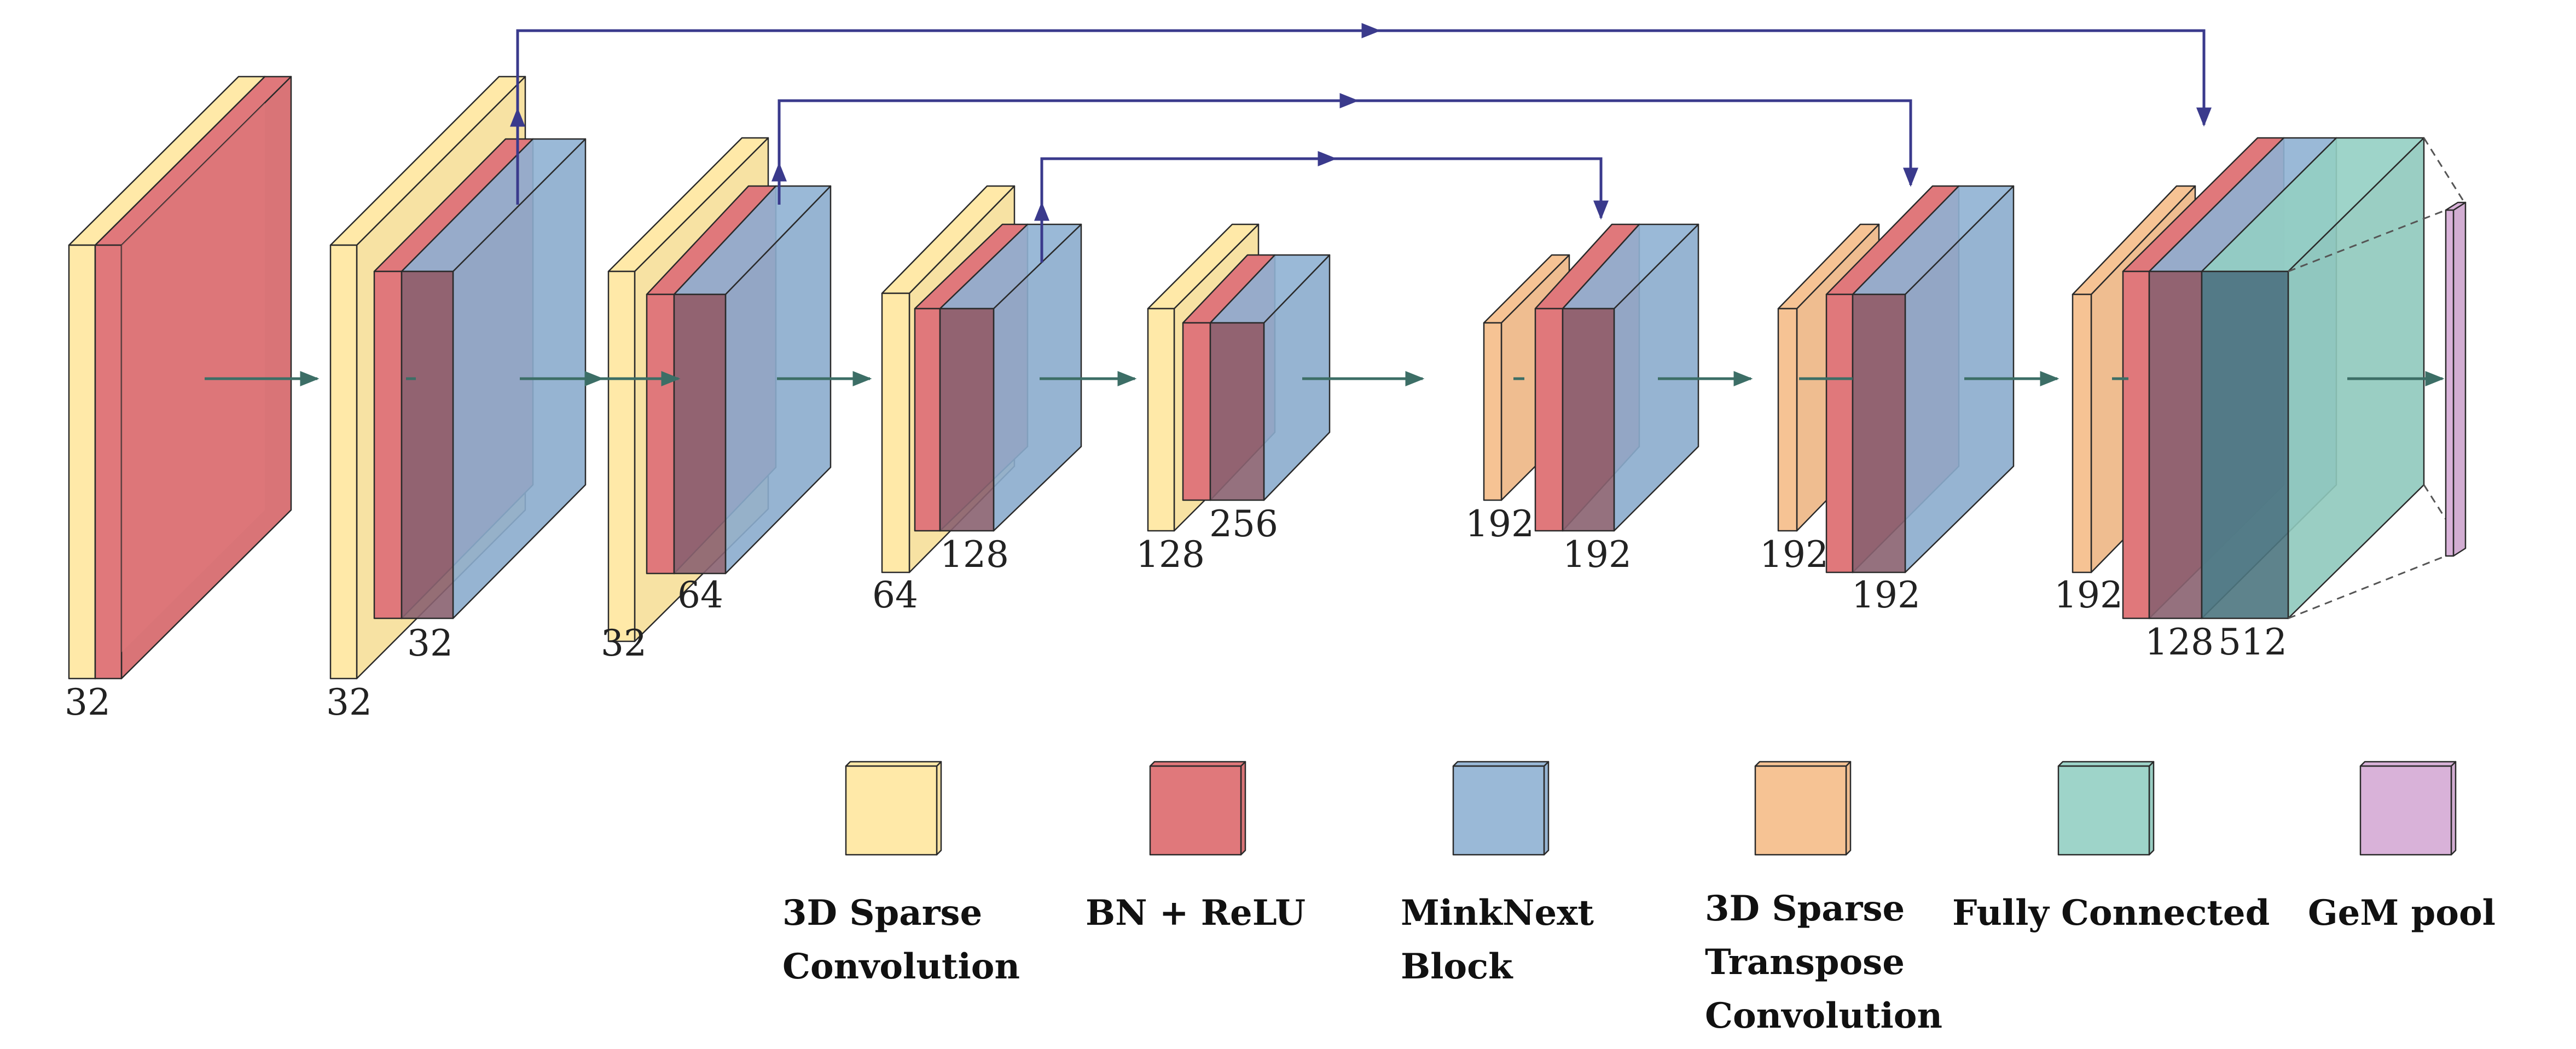 The image size is (2576, 1049). What do you see at coordinates (901, 940) in the screenshot?
I see `legend-label-conv: 3D Sparse Convolution` at bounding box center [901, 940].